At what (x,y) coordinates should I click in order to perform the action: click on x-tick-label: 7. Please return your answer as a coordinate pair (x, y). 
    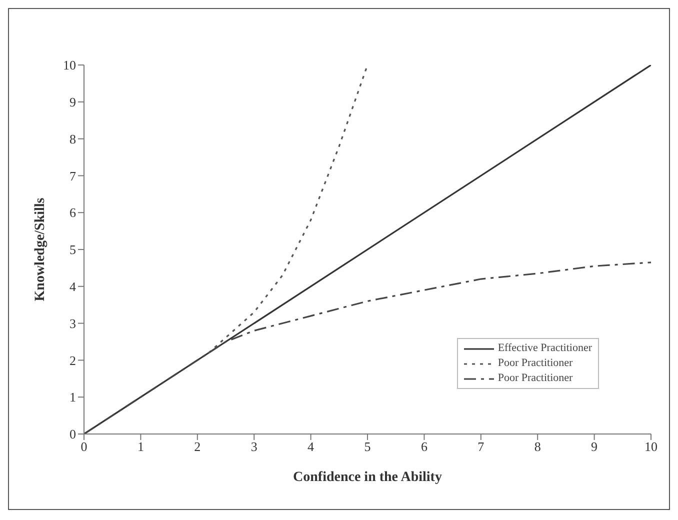
    Looking at the image, I should click on (481, 446).